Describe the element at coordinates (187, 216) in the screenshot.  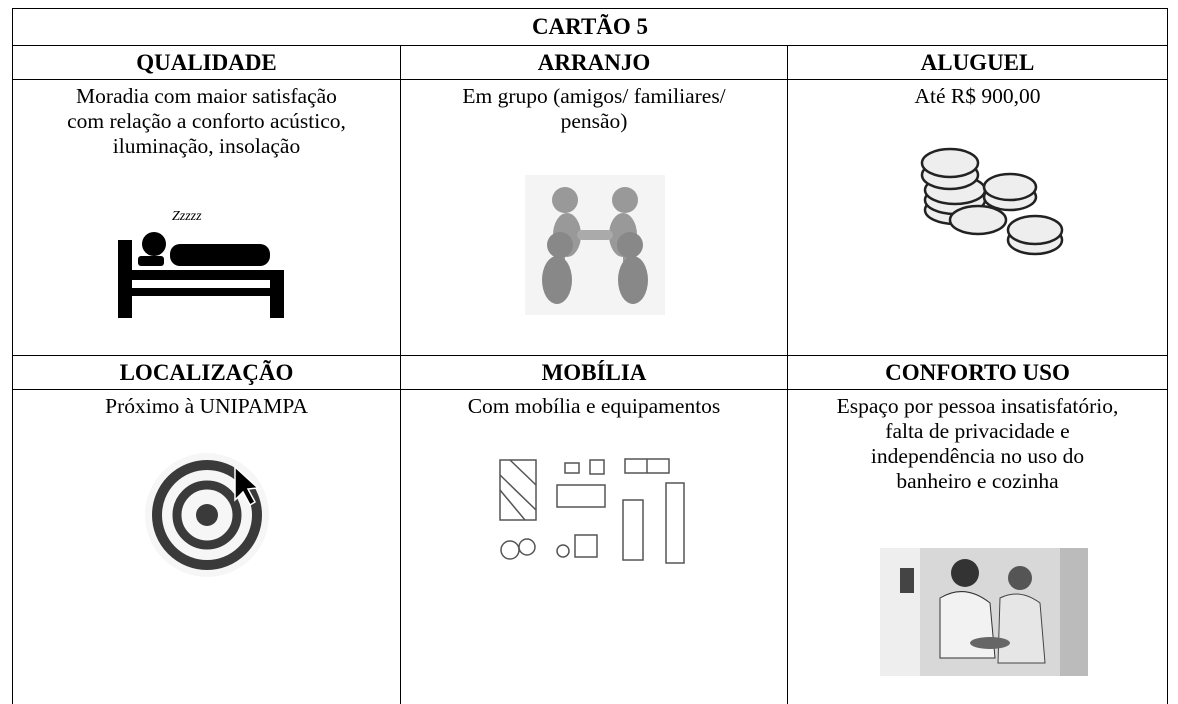
I see `sleep-text: Zzzzz` at that location.